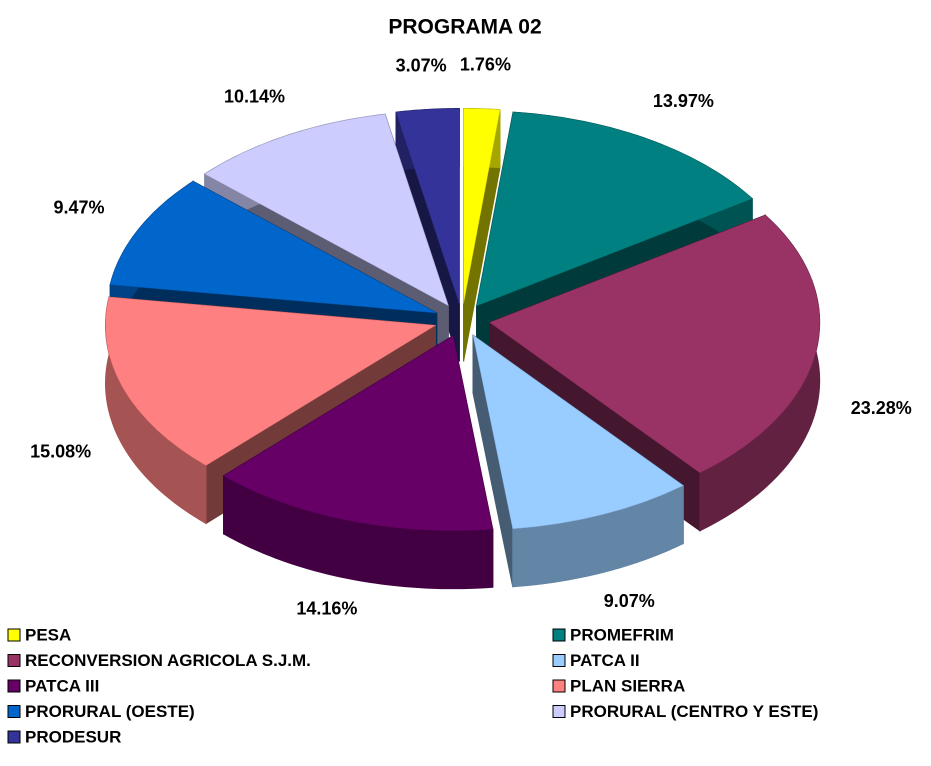  Describe the element at coordinates (464, 27) in the screenshot. I see `chart-title: PROGRAMA 02` at that location.